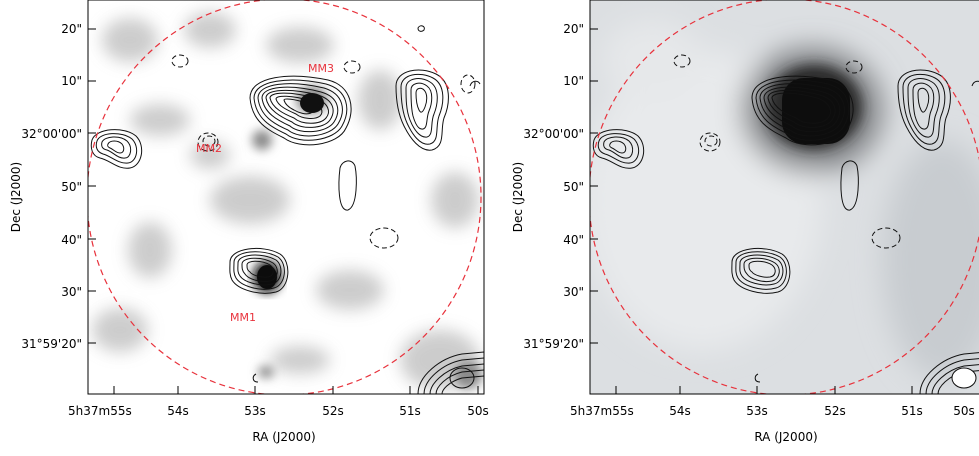 The image size is (979, 456). What do you see at coordinates (321, 68) in the screenshot?
I see `source-label-mm3: MM3` at bounding box center [321, 68].